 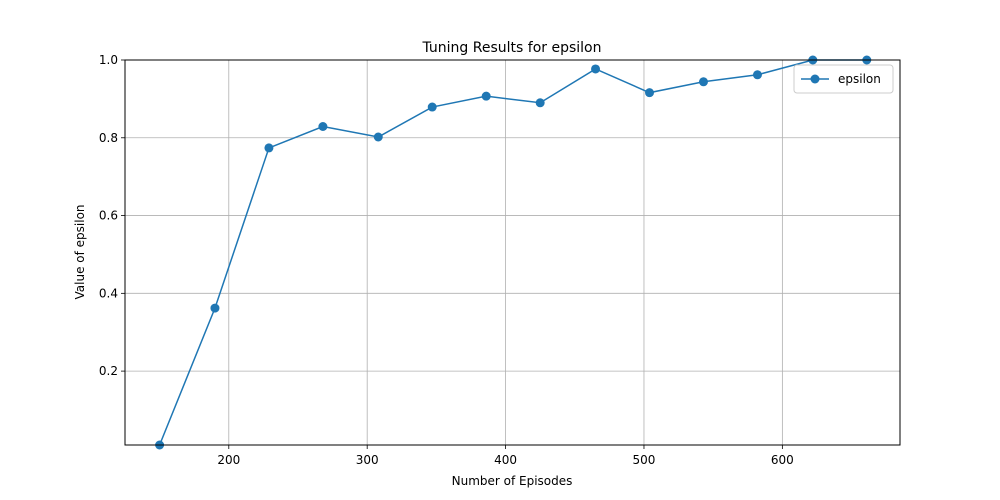 What do you see at coordinates (782, 460) in the screenshot?
I see `x-tick-label: 600` at bounding box center [782, 460].